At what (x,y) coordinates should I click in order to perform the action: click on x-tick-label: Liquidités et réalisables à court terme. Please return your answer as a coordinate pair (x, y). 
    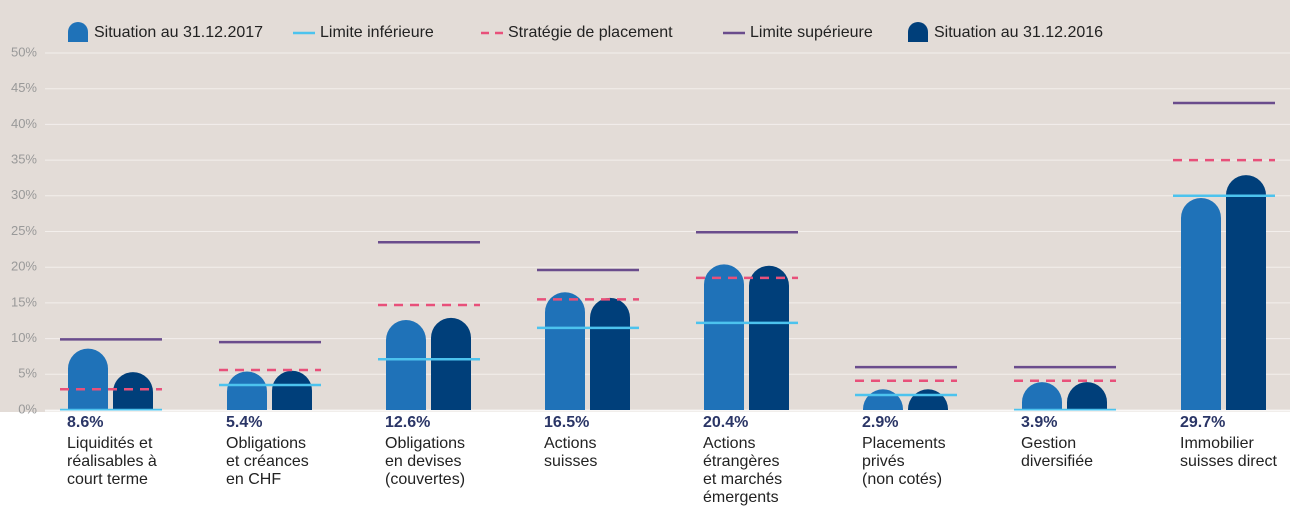
    Looking at the image, I should click on (112, 461).